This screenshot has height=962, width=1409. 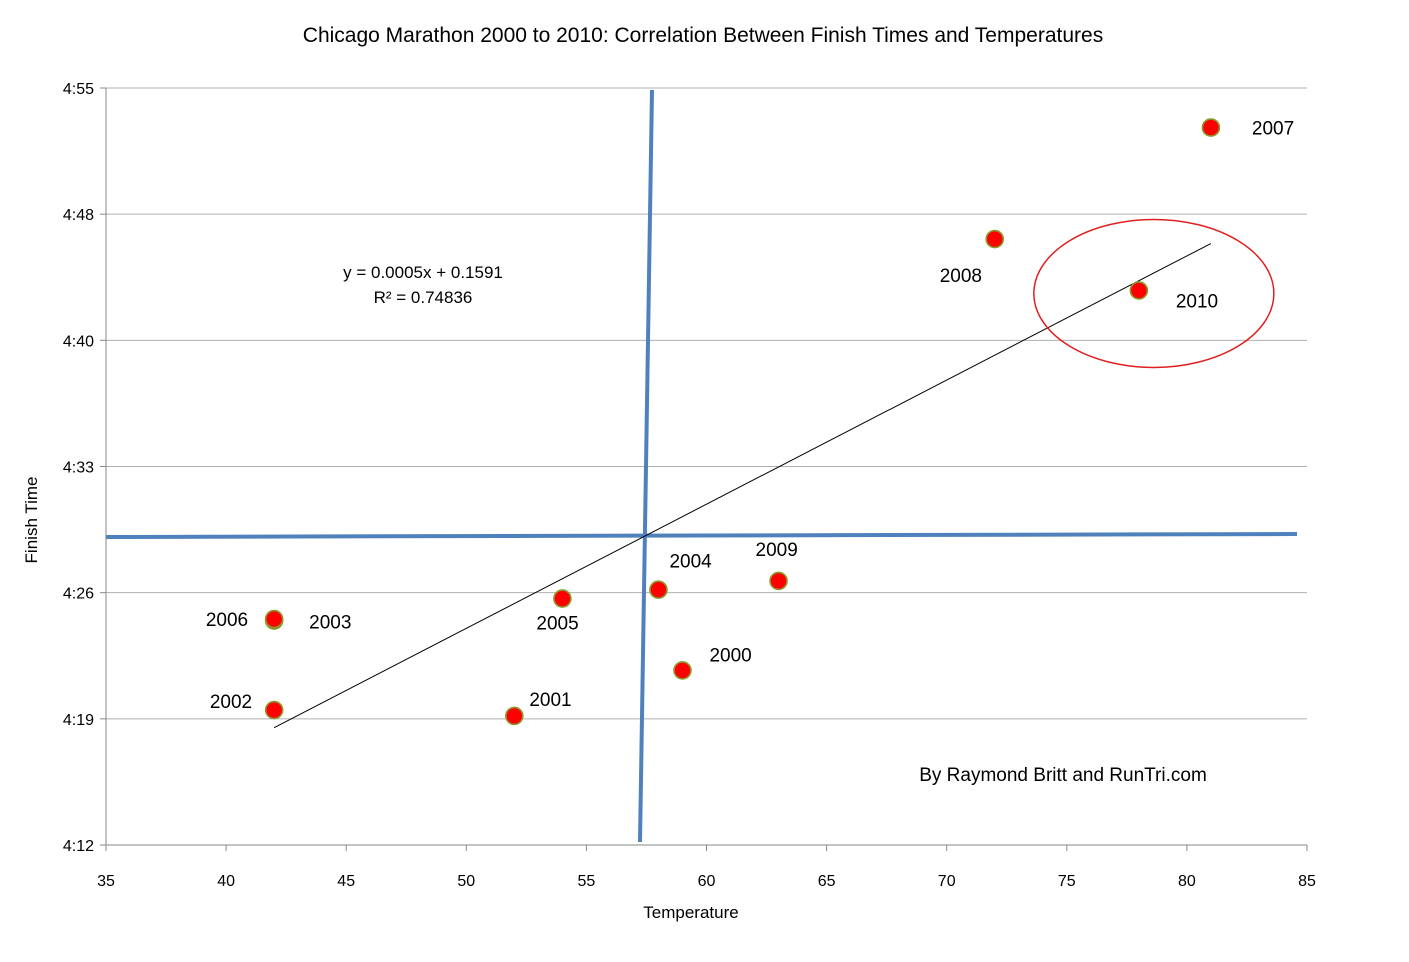 I want to click on data-point-2009, so click(x=778, y=581).